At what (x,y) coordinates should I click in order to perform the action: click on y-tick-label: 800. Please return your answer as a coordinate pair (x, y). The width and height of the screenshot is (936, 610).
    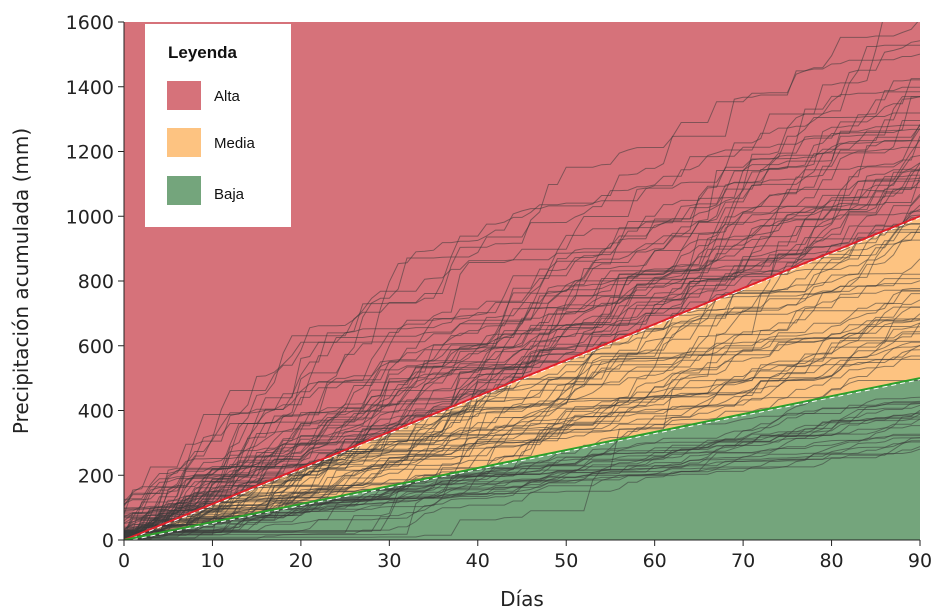
    Looking at the image, I should click on (96, 282).